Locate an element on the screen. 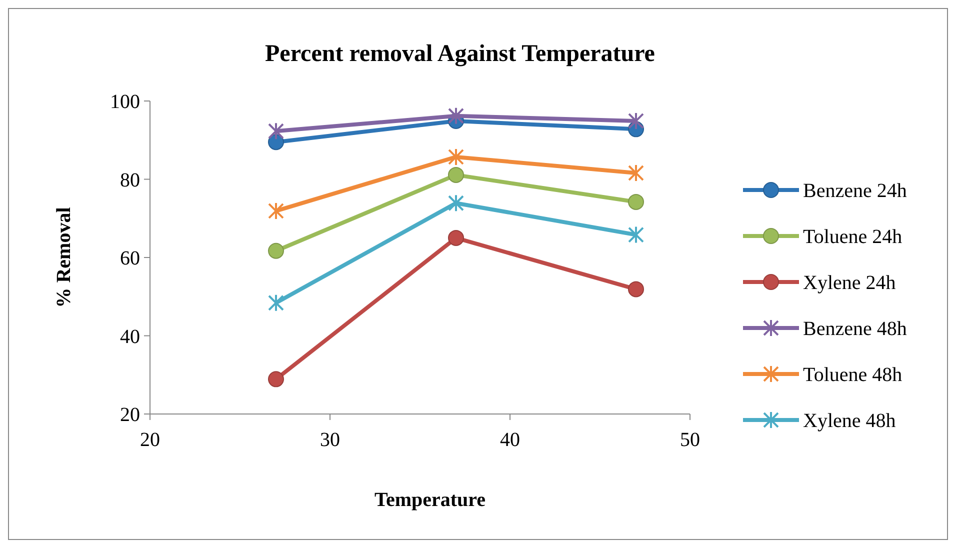 The image size is (955, 548). chart-title: Percent removal Against Temperature is located at coordinates (460, 54).